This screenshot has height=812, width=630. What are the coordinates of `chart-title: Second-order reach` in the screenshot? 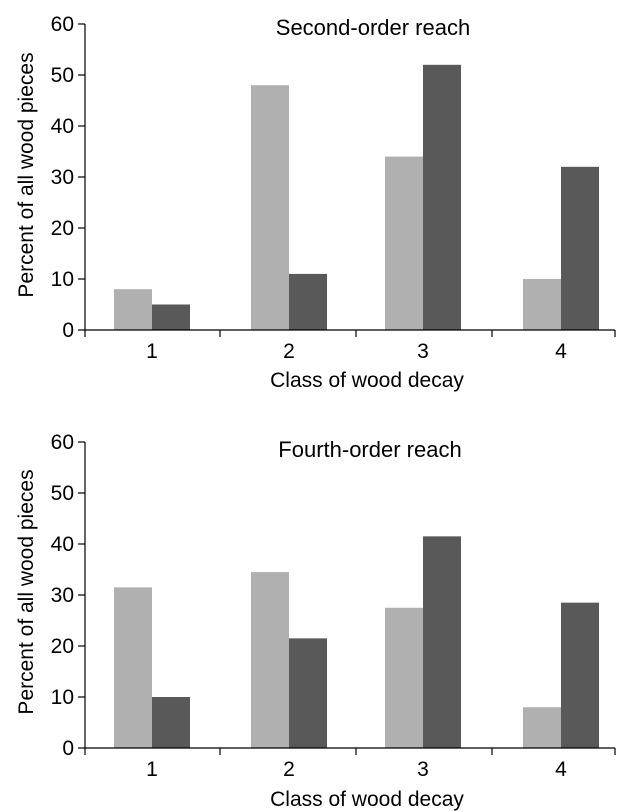 It's located at (373, 27).